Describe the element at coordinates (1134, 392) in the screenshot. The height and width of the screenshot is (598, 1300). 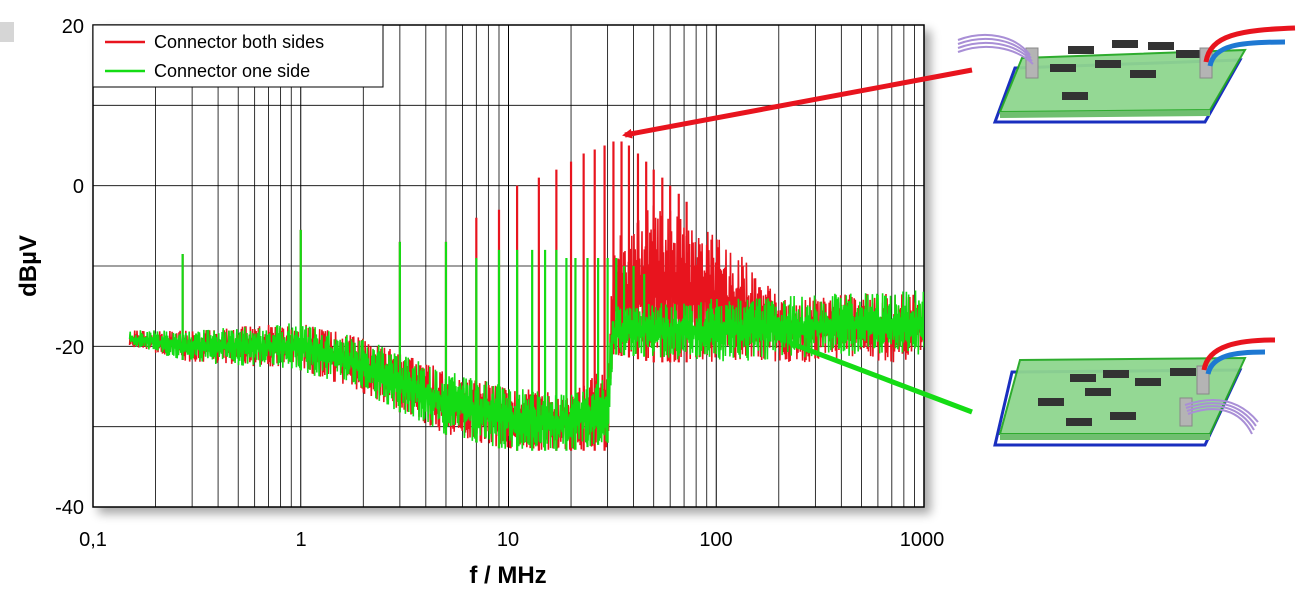
I see `pcb-one-side-illustration` at that location.